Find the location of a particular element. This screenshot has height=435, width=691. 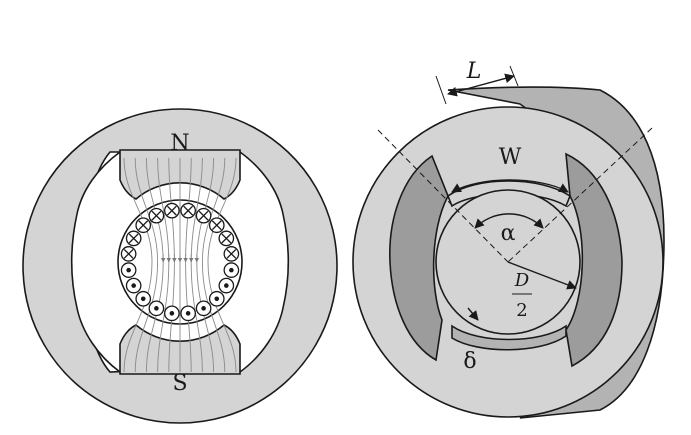

dashed-axis-right is located at coordinates (580, 195).